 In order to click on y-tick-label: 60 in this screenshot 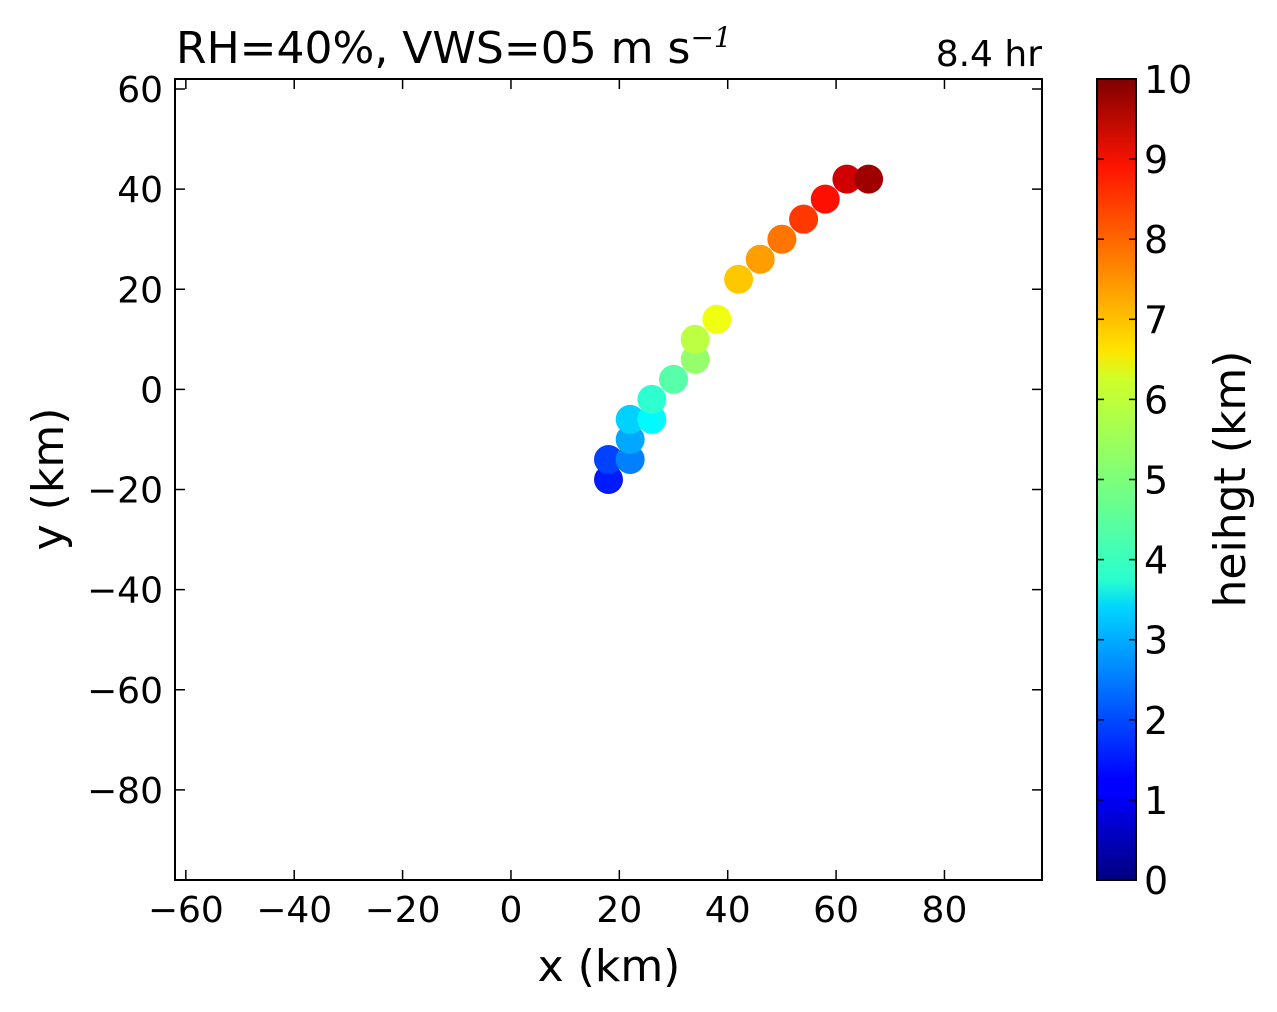, I will do `click(140, 90)`.